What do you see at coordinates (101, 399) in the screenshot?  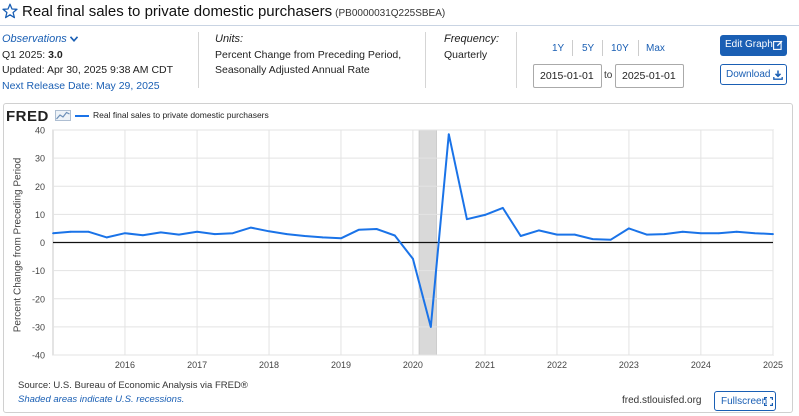 I see `recession-note: Shaded areas indicate U.S. recessions.` at bounding box center [101, 399].